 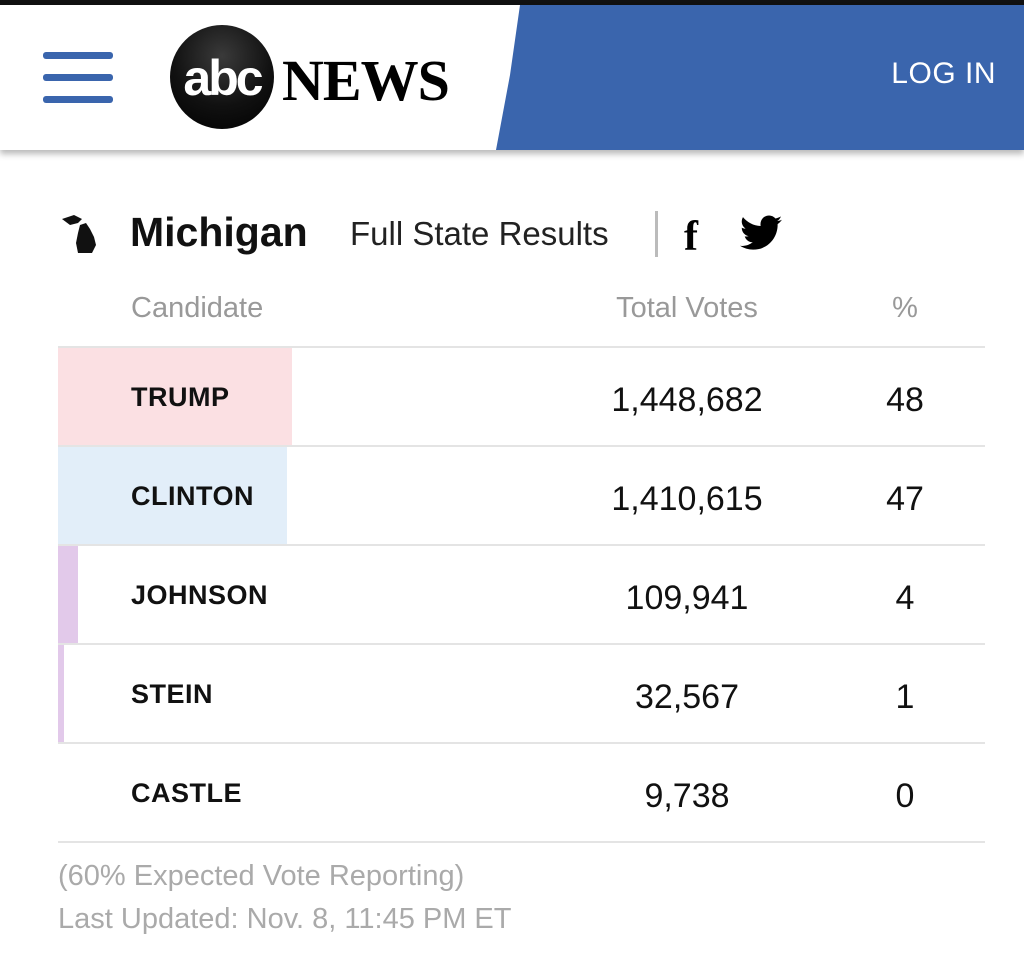 I want to click on total-votes: 32,567, so click(x=687, y=697).